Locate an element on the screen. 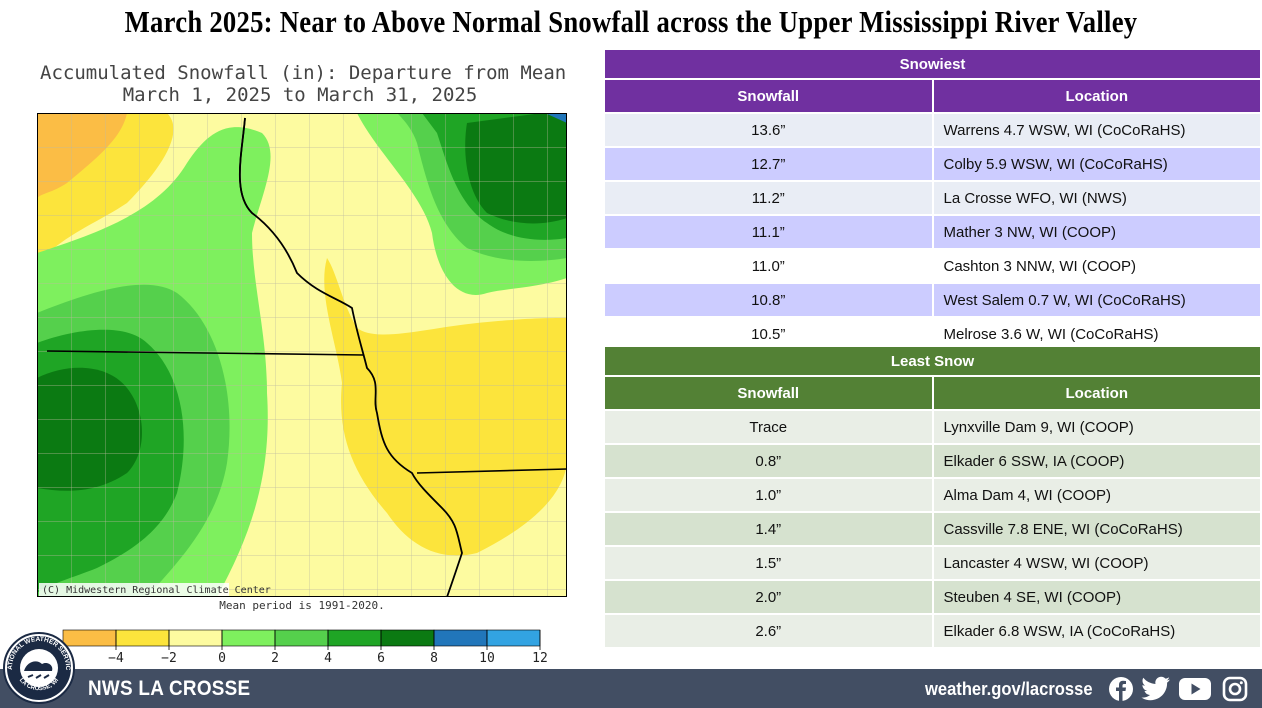 The height and width of the screenshot is (708, 1262). instagram-icon is located at coordinates (1235, 689).